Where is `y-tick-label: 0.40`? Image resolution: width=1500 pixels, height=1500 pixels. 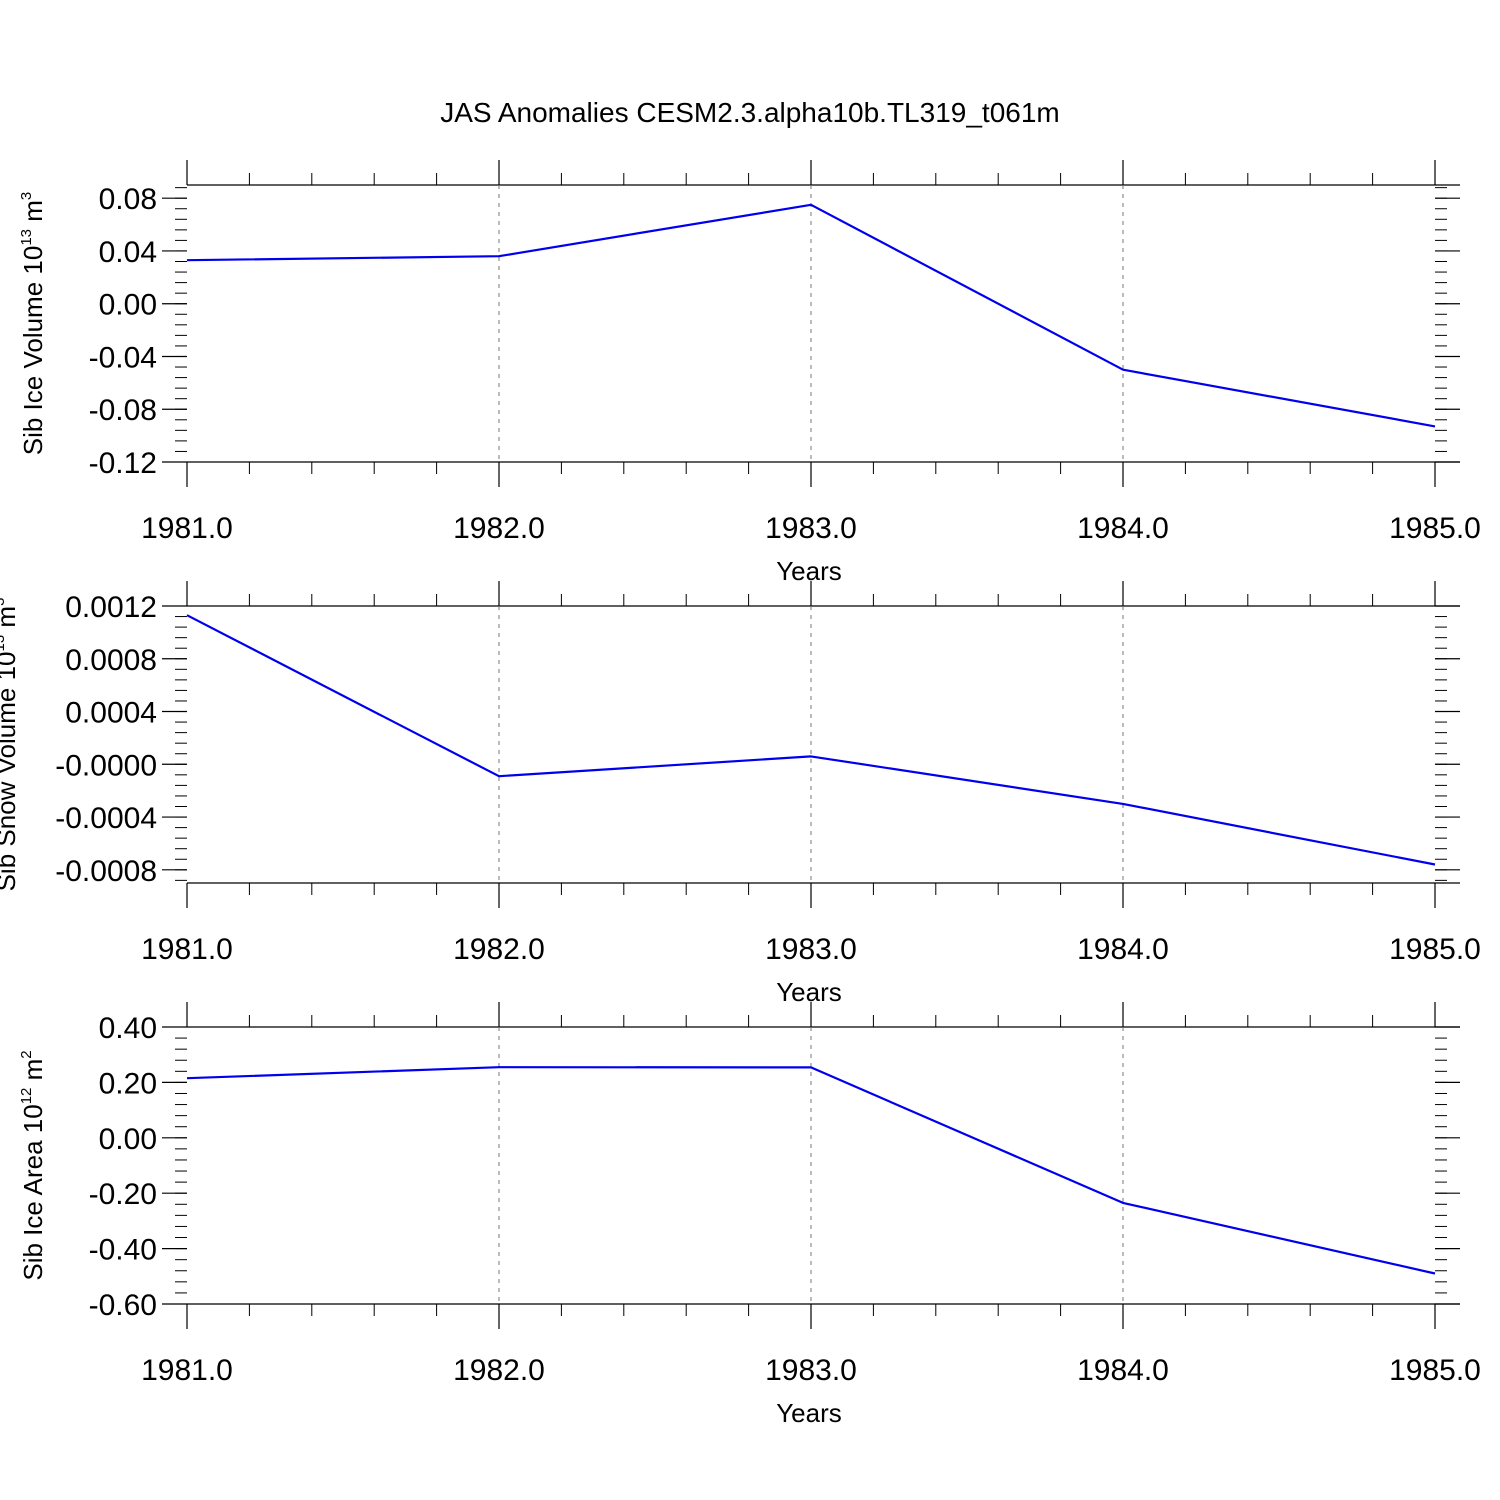
y-tick-label: 0.40 is located at coordinates (128, 1028).